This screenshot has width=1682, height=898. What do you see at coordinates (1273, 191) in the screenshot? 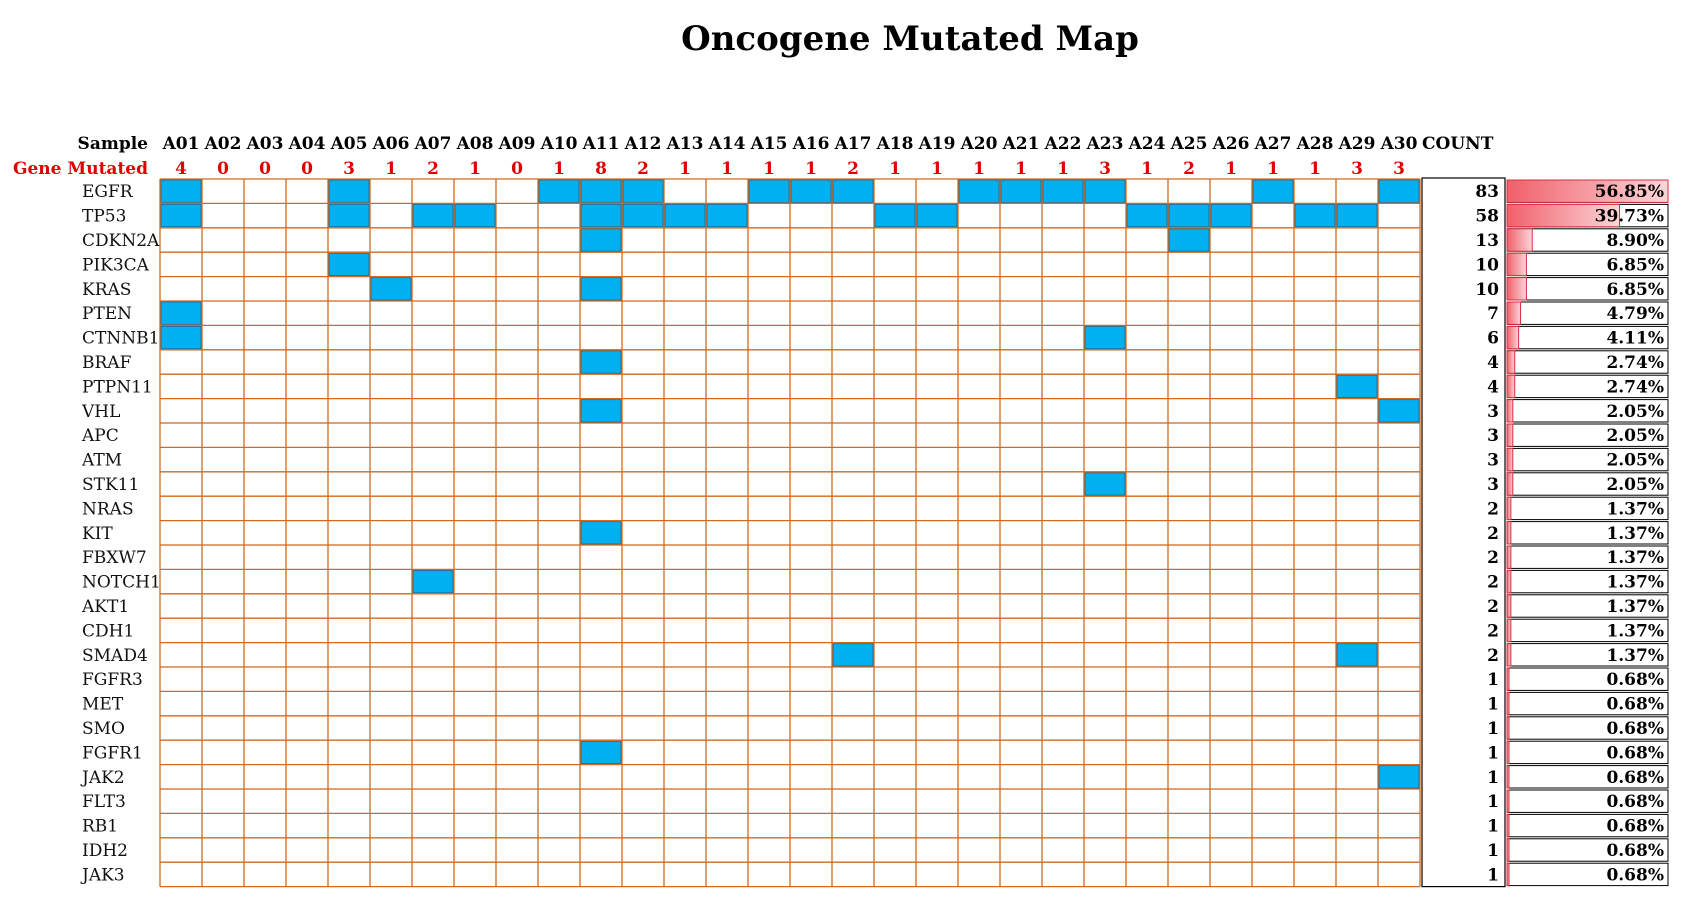
I see `mutation-cell-egfr-a27` at bounding box center [1273, 191].